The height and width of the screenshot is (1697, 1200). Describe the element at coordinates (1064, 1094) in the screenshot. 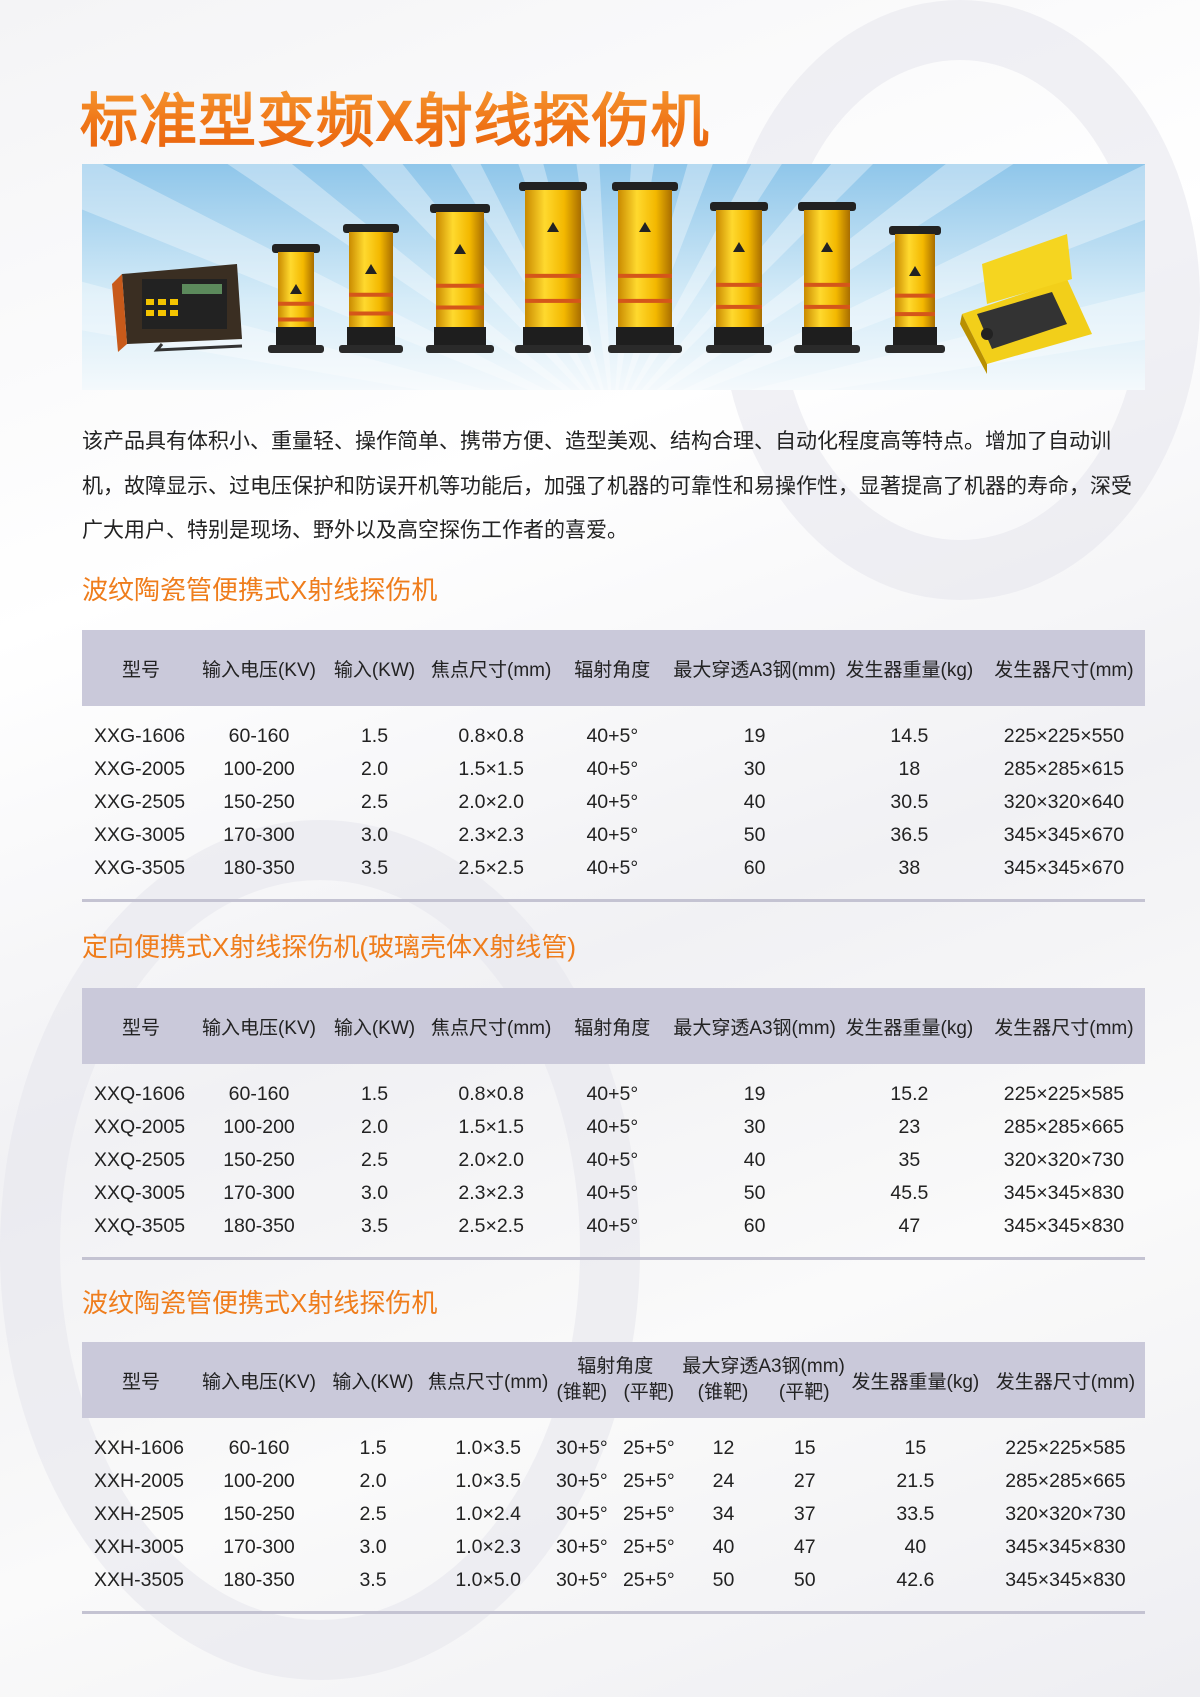

I see `table-cell: 225×225×585` at that location.